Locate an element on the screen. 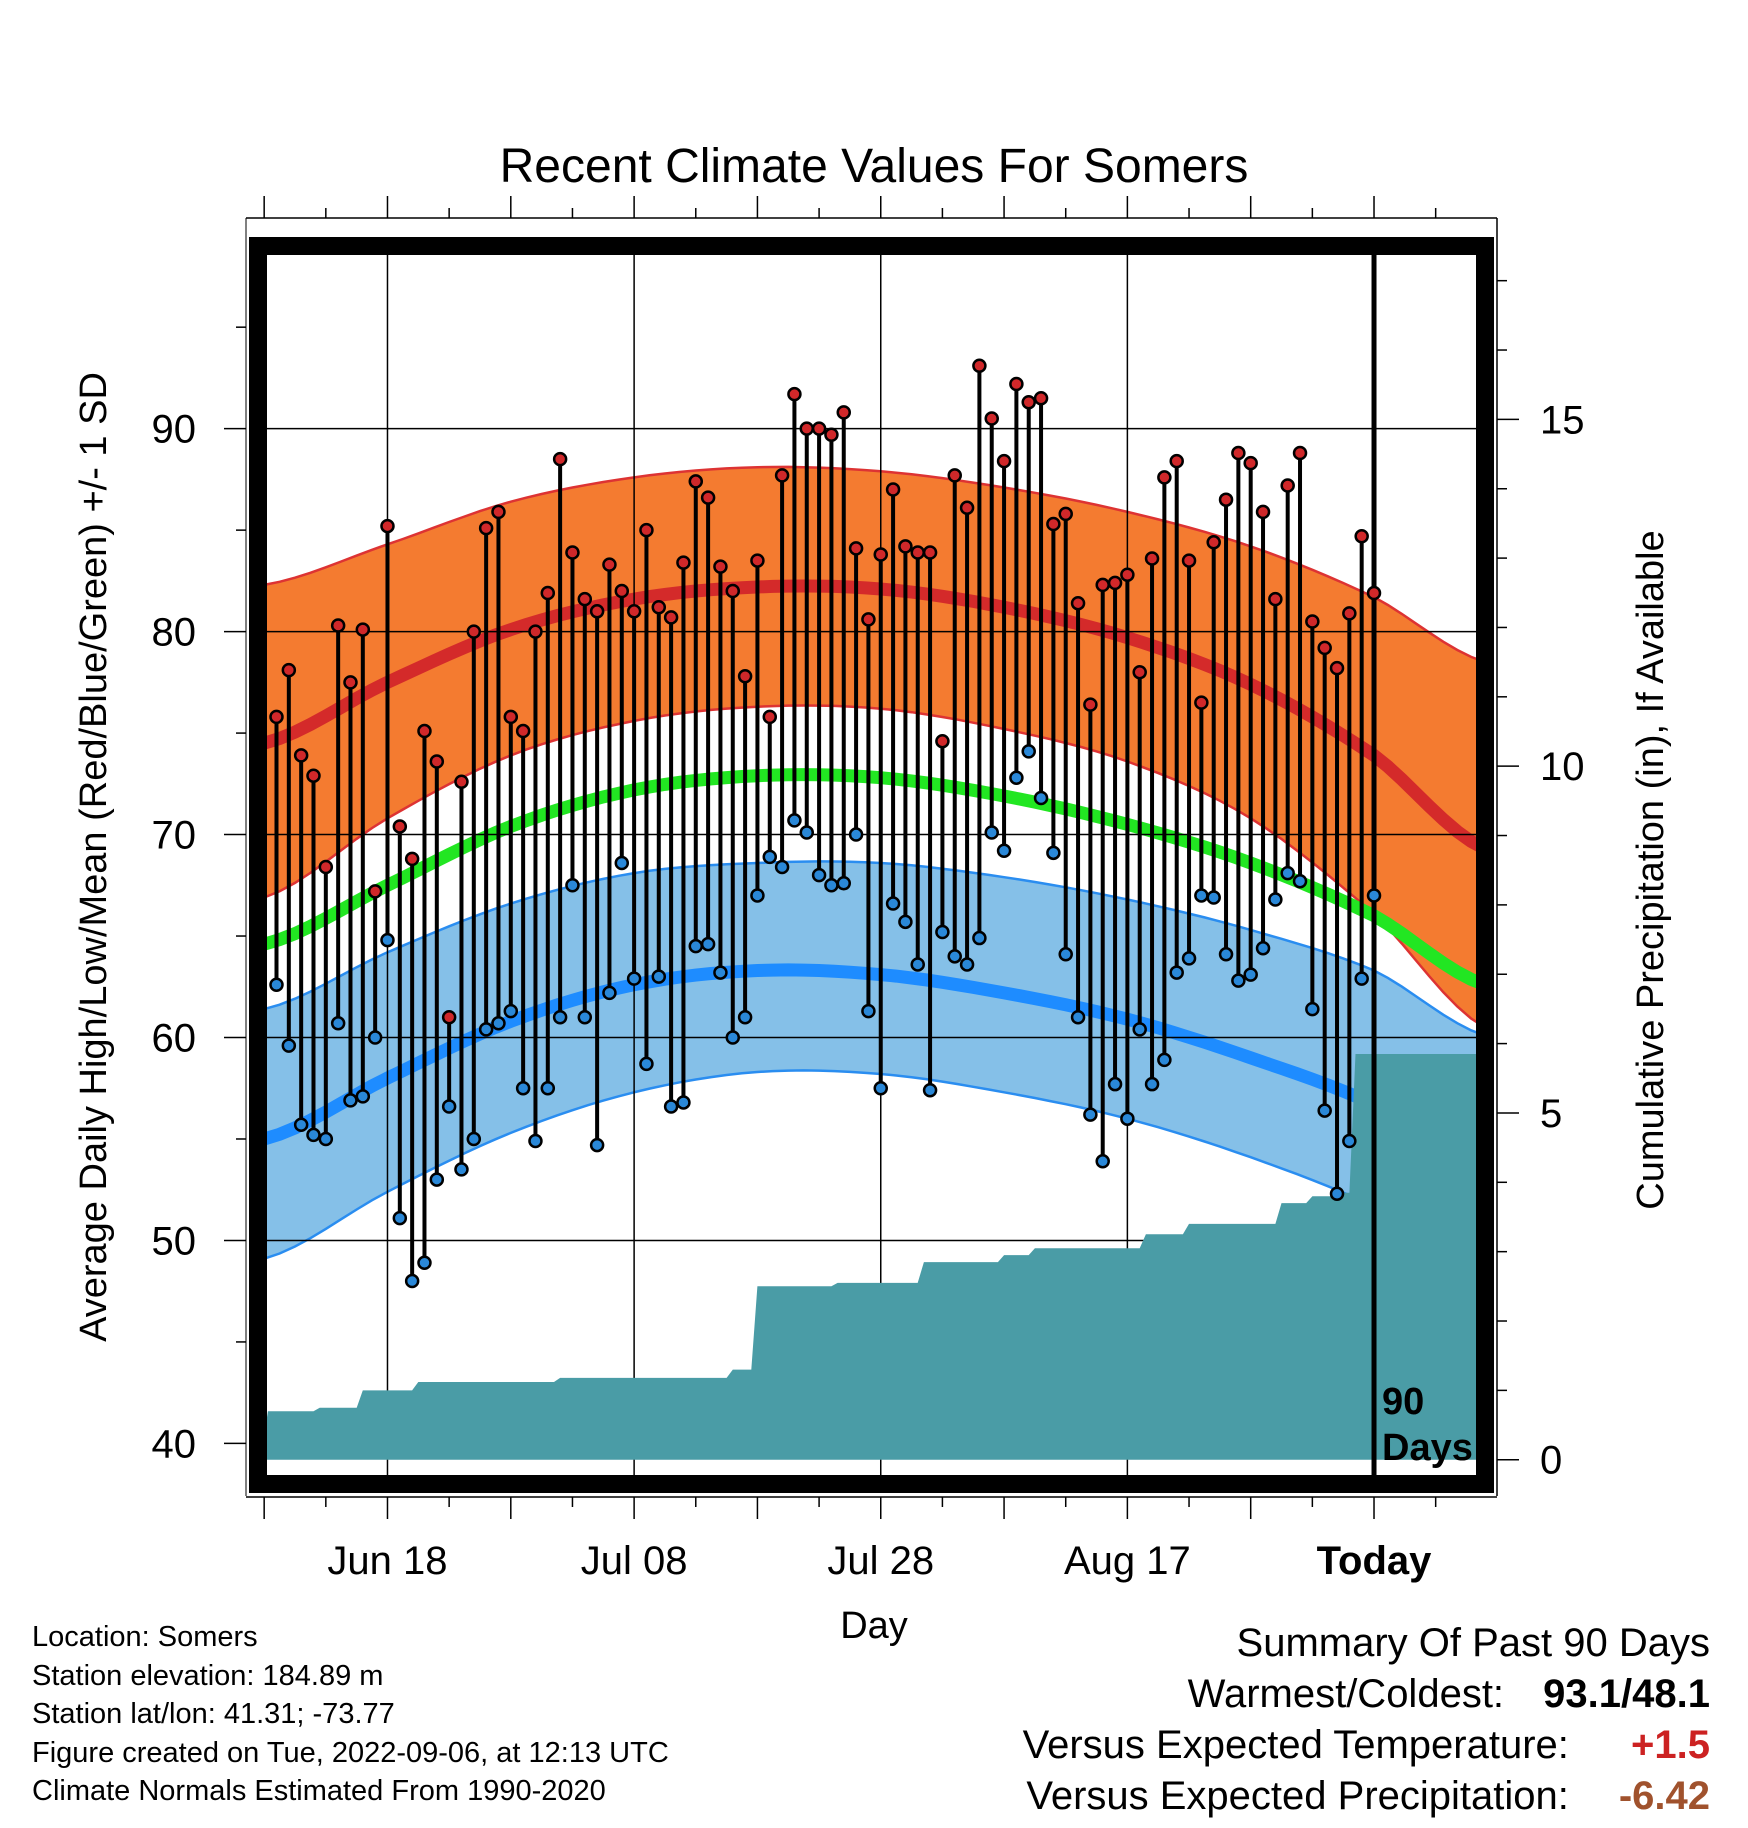 This screenshot has height=1828, width=1748. precip-departure-label: Versus Expected Precipitation: is located at coordinates (1297, 1796).